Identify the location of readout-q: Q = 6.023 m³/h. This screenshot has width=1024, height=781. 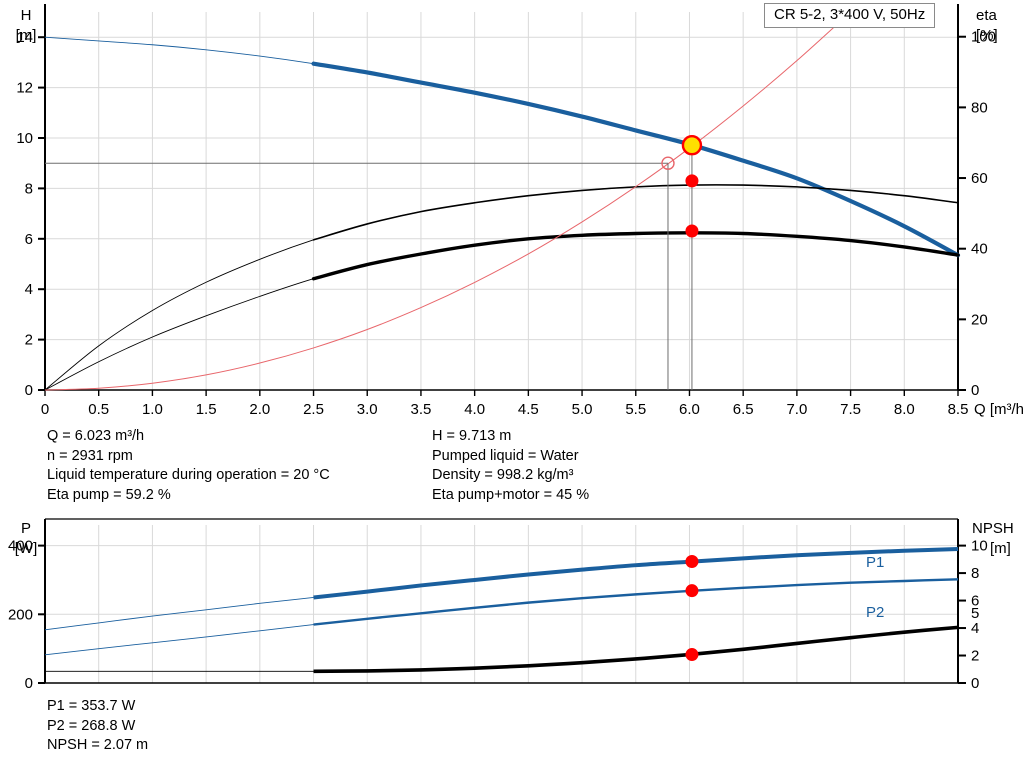
(96, 436).